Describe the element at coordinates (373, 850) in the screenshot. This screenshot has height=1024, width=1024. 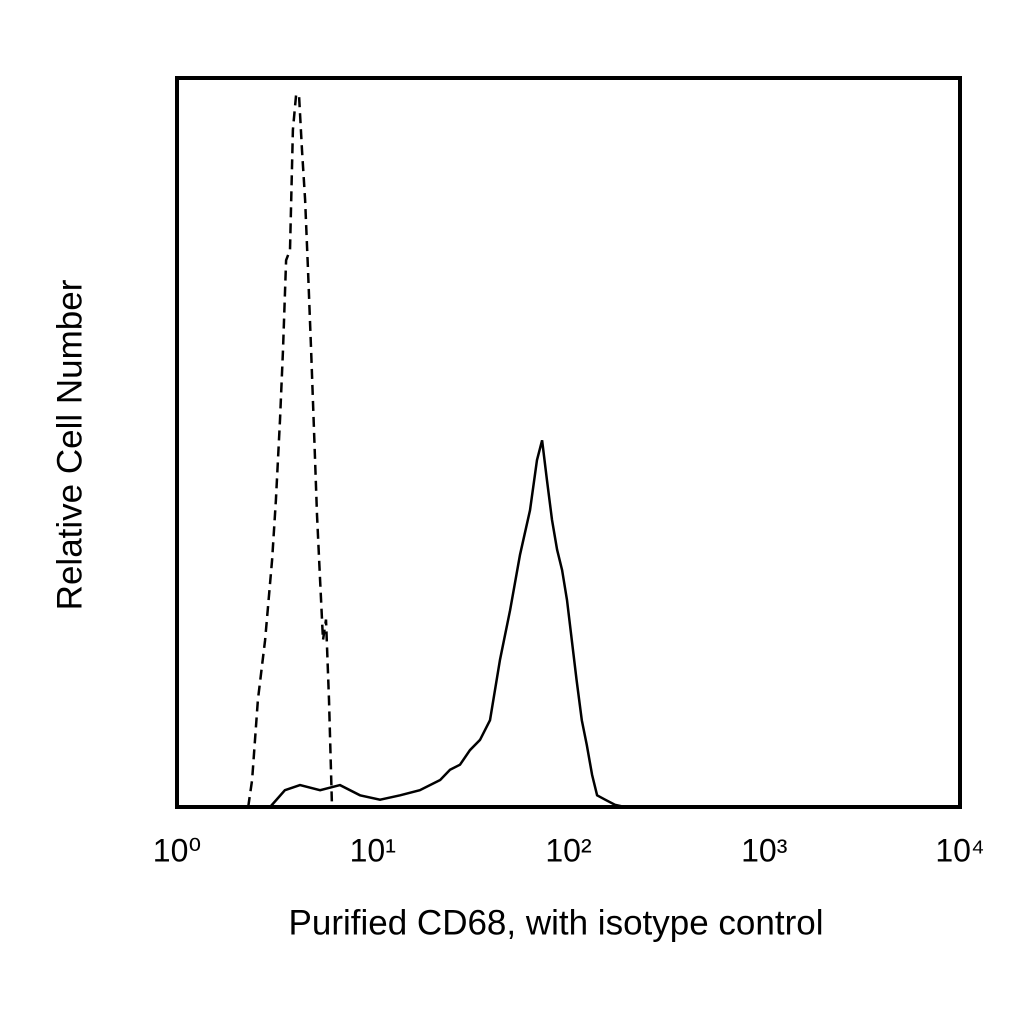
I see `x-tick-label: 10¹` at that location.